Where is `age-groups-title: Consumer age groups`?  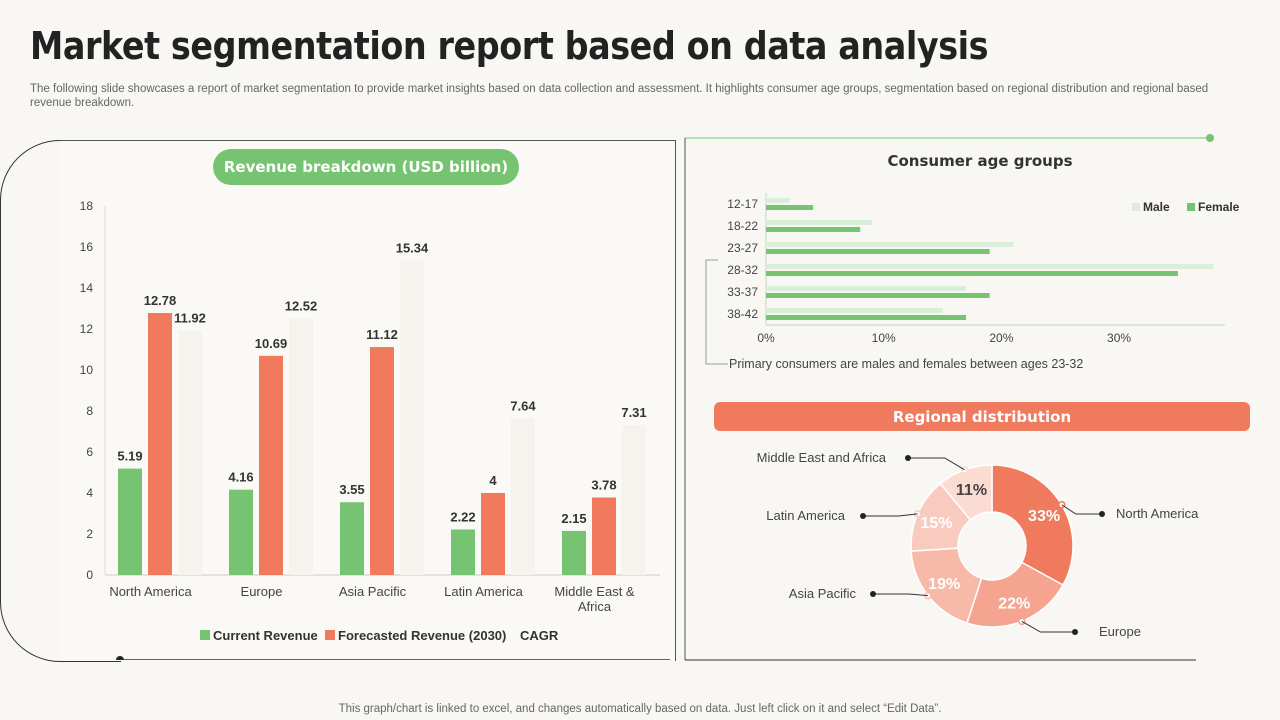
age-groups-title: Consumer age groups is located at coordinates (980, 161).